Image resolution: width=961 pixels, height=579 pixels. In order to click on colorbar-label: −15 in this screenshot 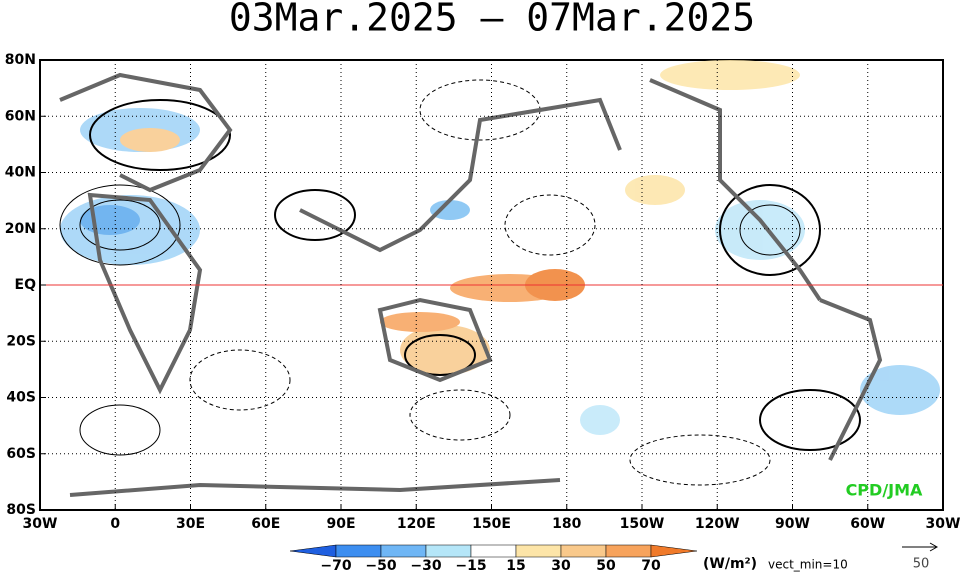, I will do `click(470, 566)`.